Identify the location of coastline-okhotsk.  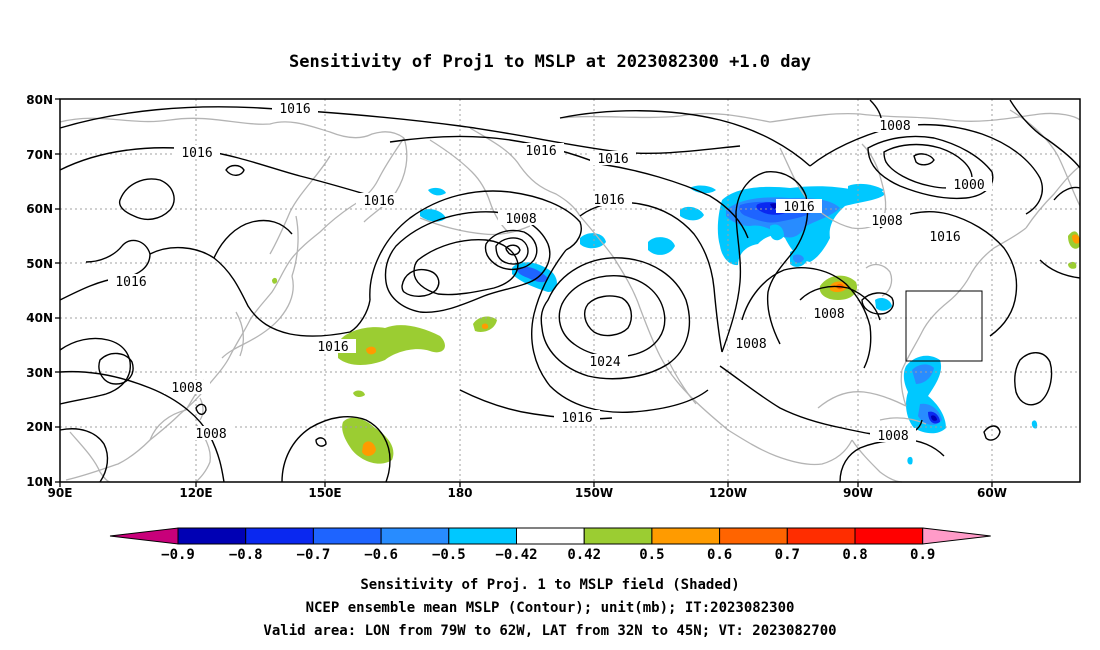
(300, 205).